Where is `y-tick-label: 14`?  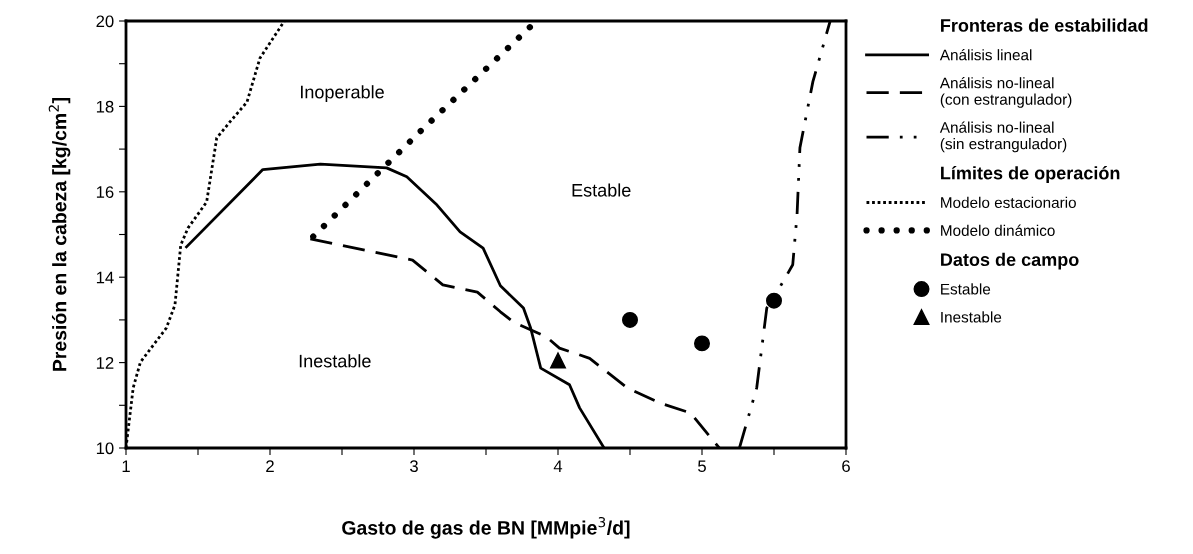 y-tick-label: 14 is located at coordinates (105, 277).